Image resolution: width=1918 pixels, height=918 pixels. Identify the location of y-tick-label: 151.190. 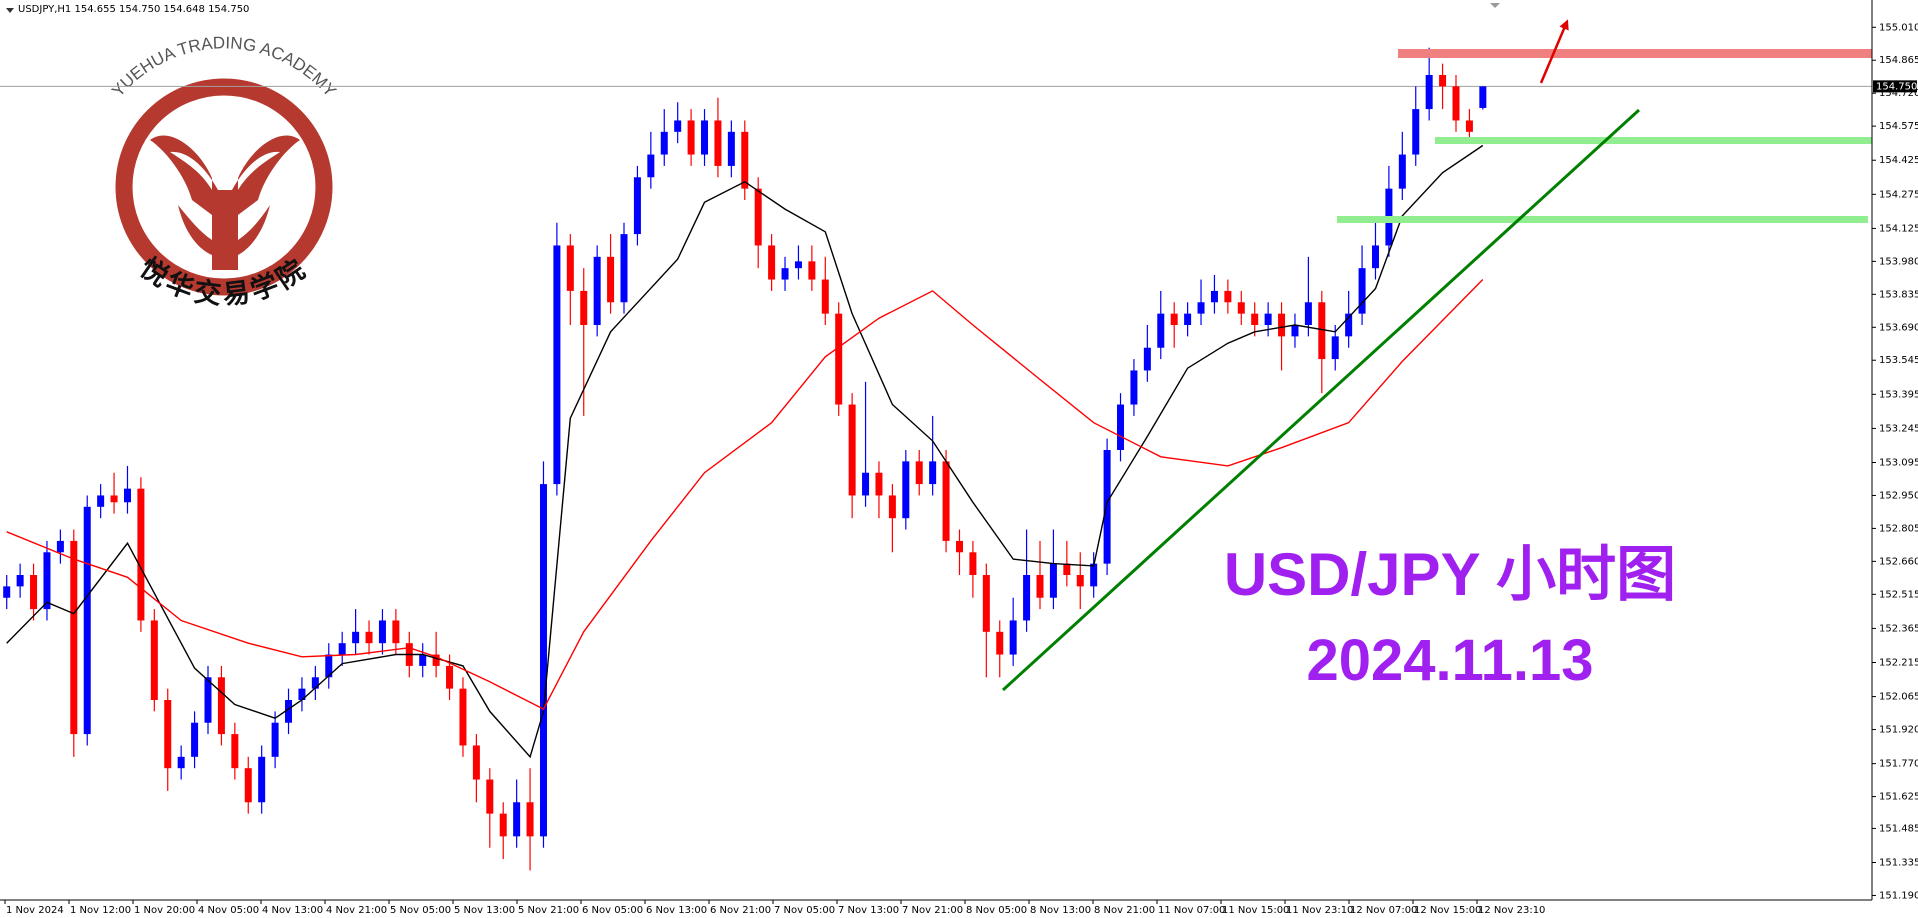
(1898, 895).